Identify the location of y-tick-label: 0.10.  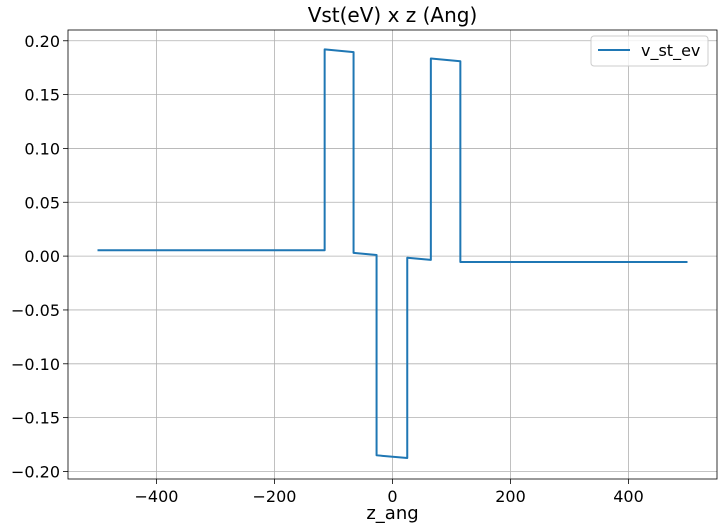
(42, 148).